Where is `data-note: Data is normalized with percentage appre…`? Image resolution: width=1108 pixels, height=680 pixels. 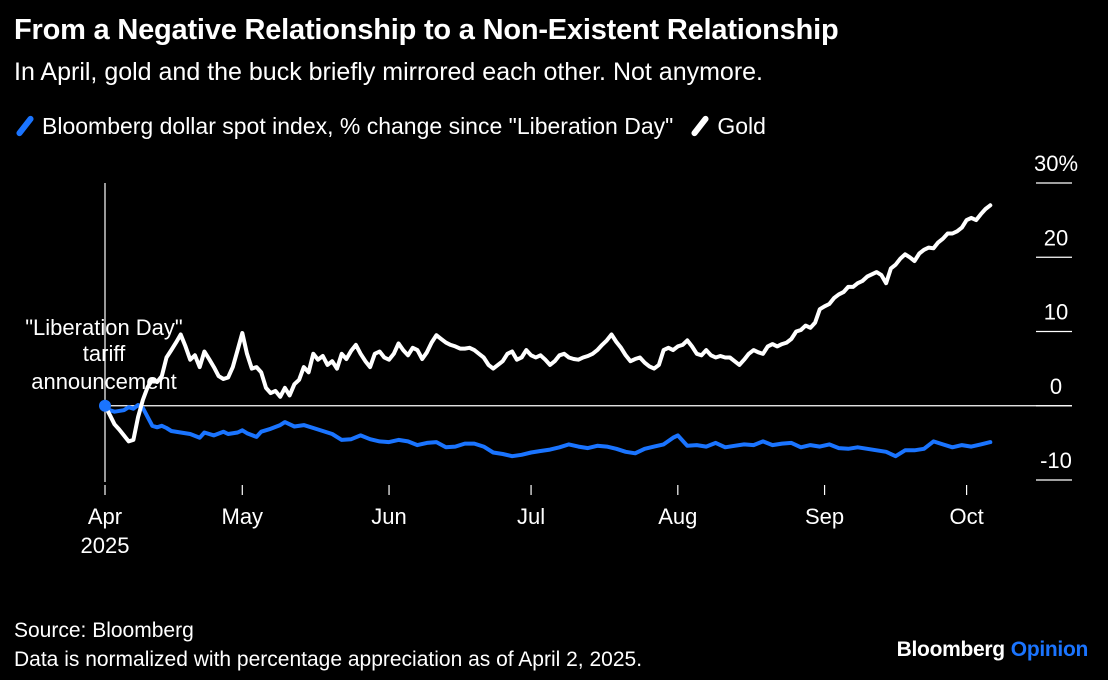
data-note: Data is normalized with percentage appre… is located at coordinates (328, 659).